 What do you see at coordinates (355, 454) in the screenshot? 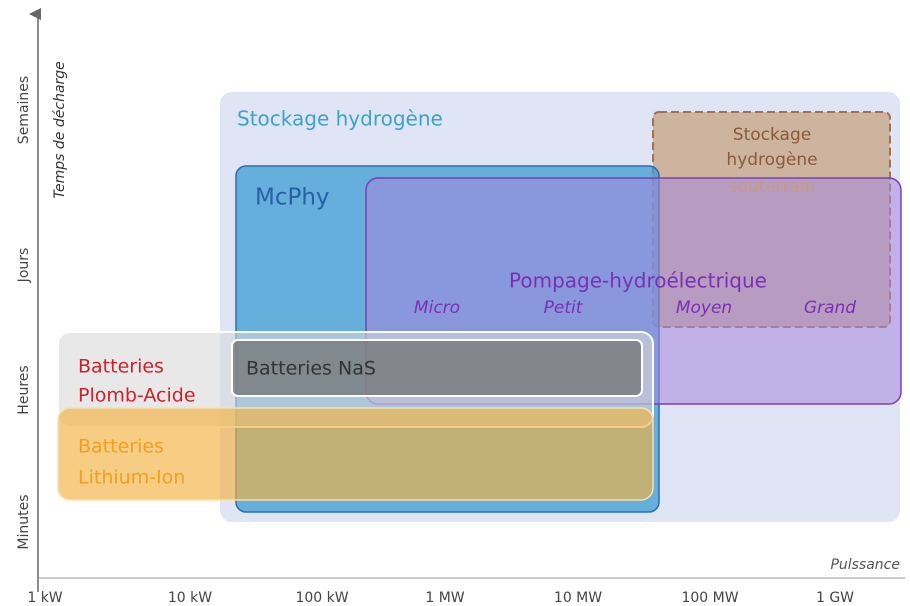
I see `lithium-region` at bounding box center [355, 454].